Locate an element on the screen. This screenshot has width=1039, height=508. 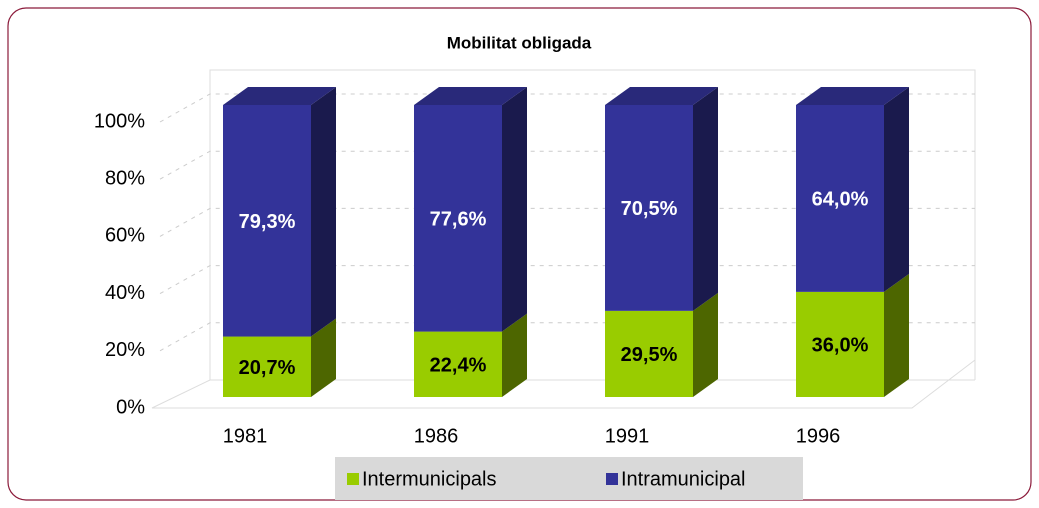
x-tick-label: 1996 is located at coordinates (818, 436).